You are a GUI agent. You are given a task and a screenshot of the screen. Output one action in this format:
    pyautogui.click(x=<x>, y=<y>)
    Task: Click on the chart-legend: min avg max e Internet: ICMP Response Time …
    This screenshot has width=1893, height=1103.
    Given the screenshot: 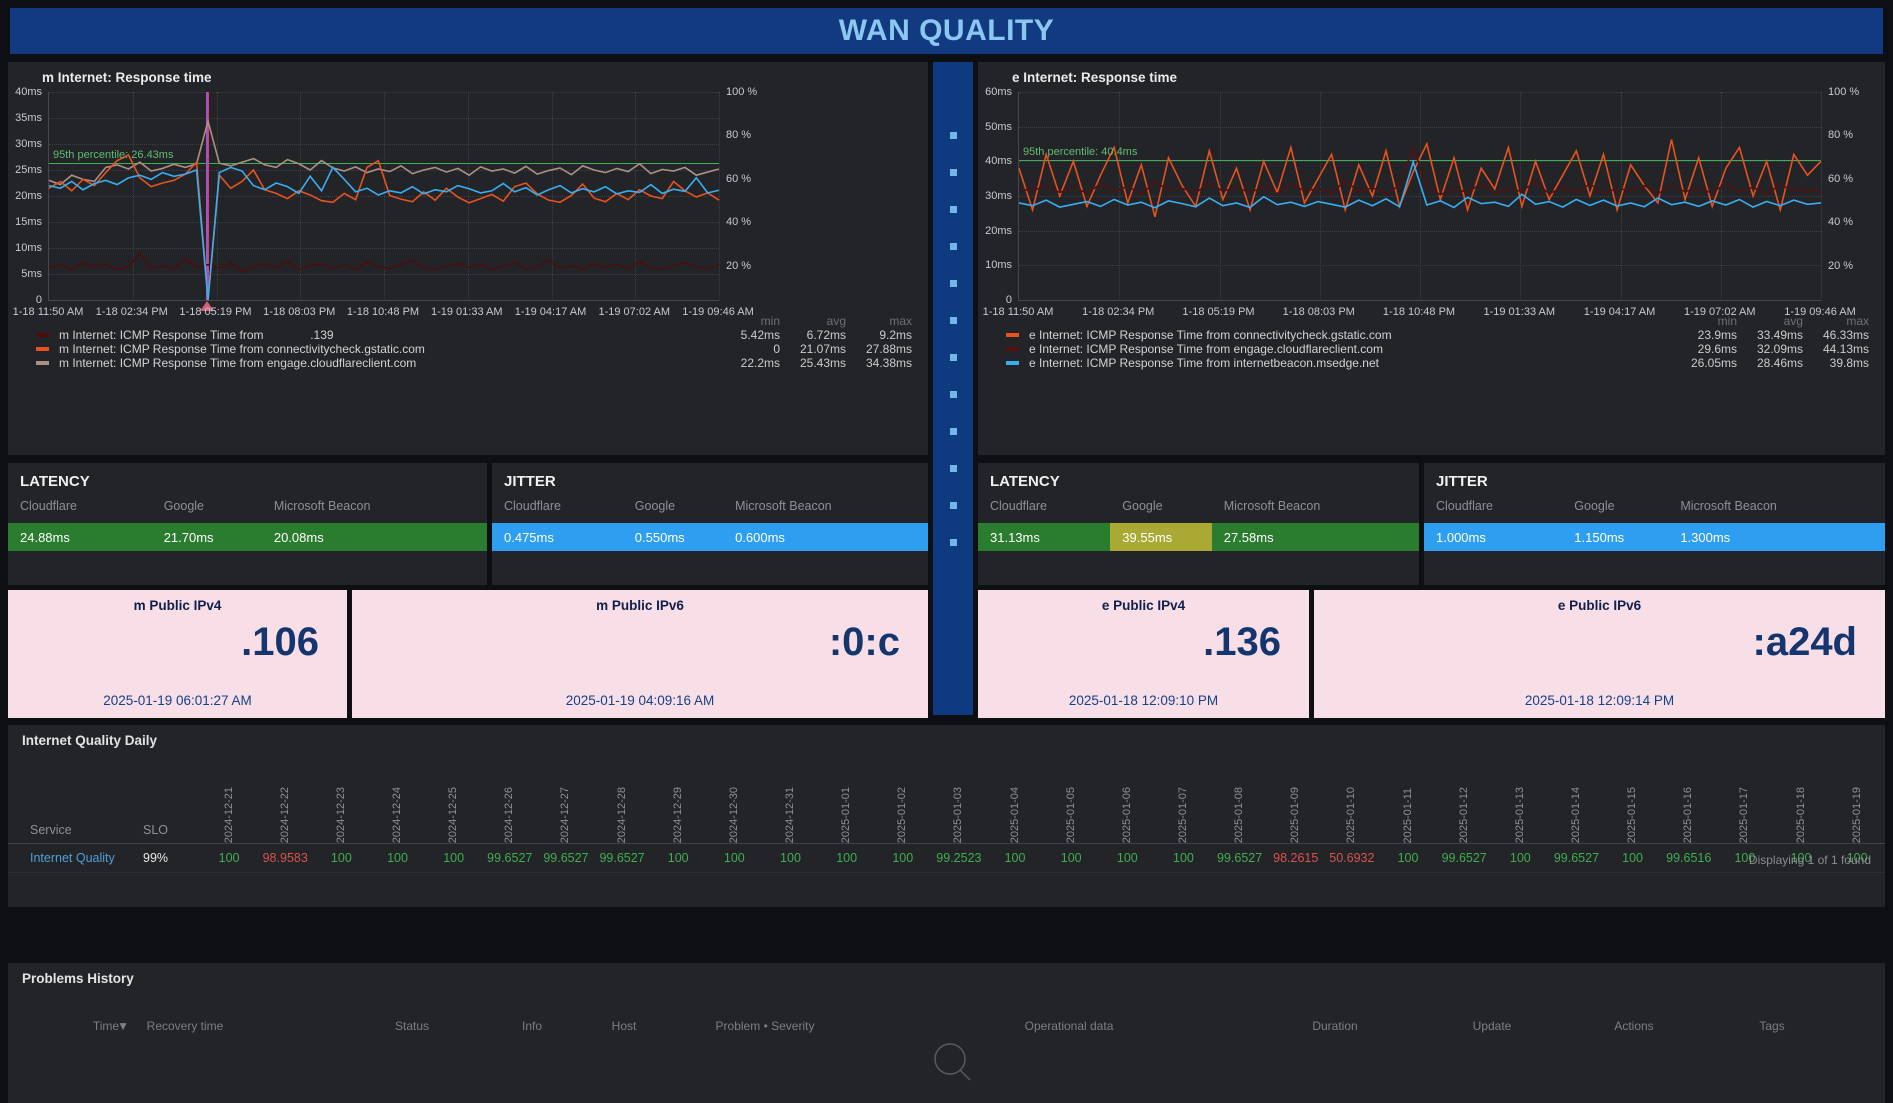 What is the action you would take?
    pyautogui.click(x=1430, y=342)
    